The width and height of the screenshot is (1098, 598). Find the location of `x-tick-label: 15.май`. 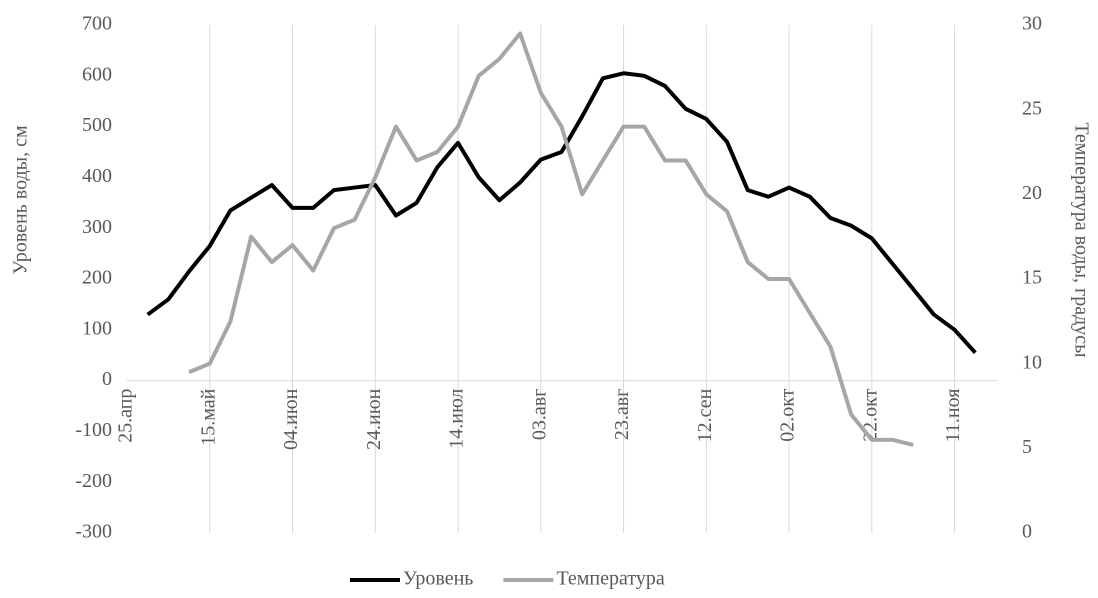

x-tick-label: 15.май is located at coordinates (208, 416).